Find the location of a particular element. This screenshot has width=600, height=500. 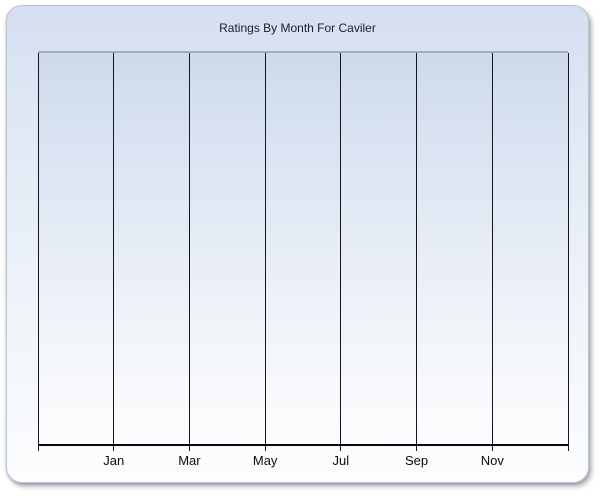

x-tick-label: Mar is located at coordinates (189, 460).